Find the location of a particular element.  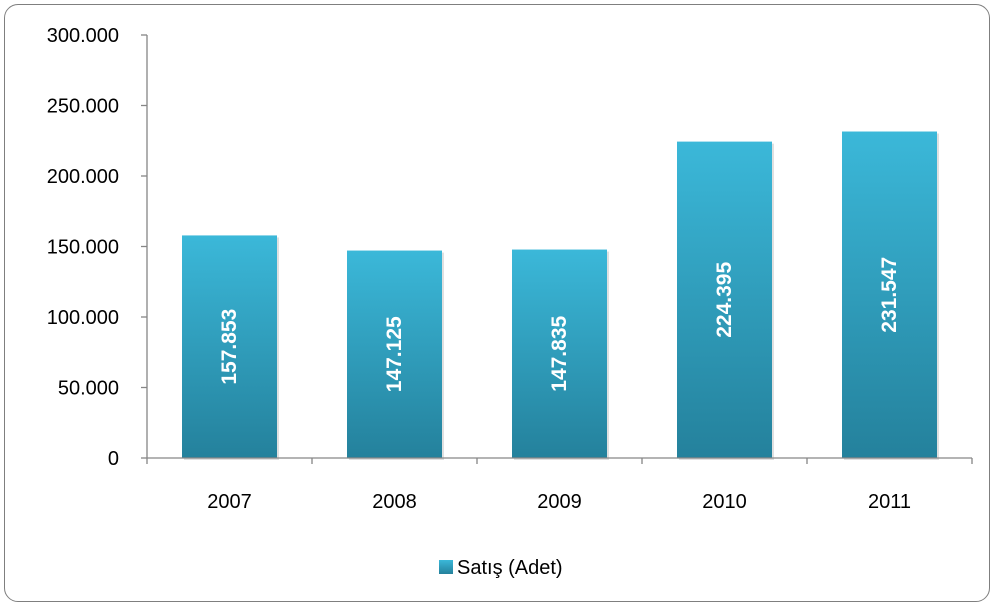

bar-2009 is located at coordinates (559, 353).